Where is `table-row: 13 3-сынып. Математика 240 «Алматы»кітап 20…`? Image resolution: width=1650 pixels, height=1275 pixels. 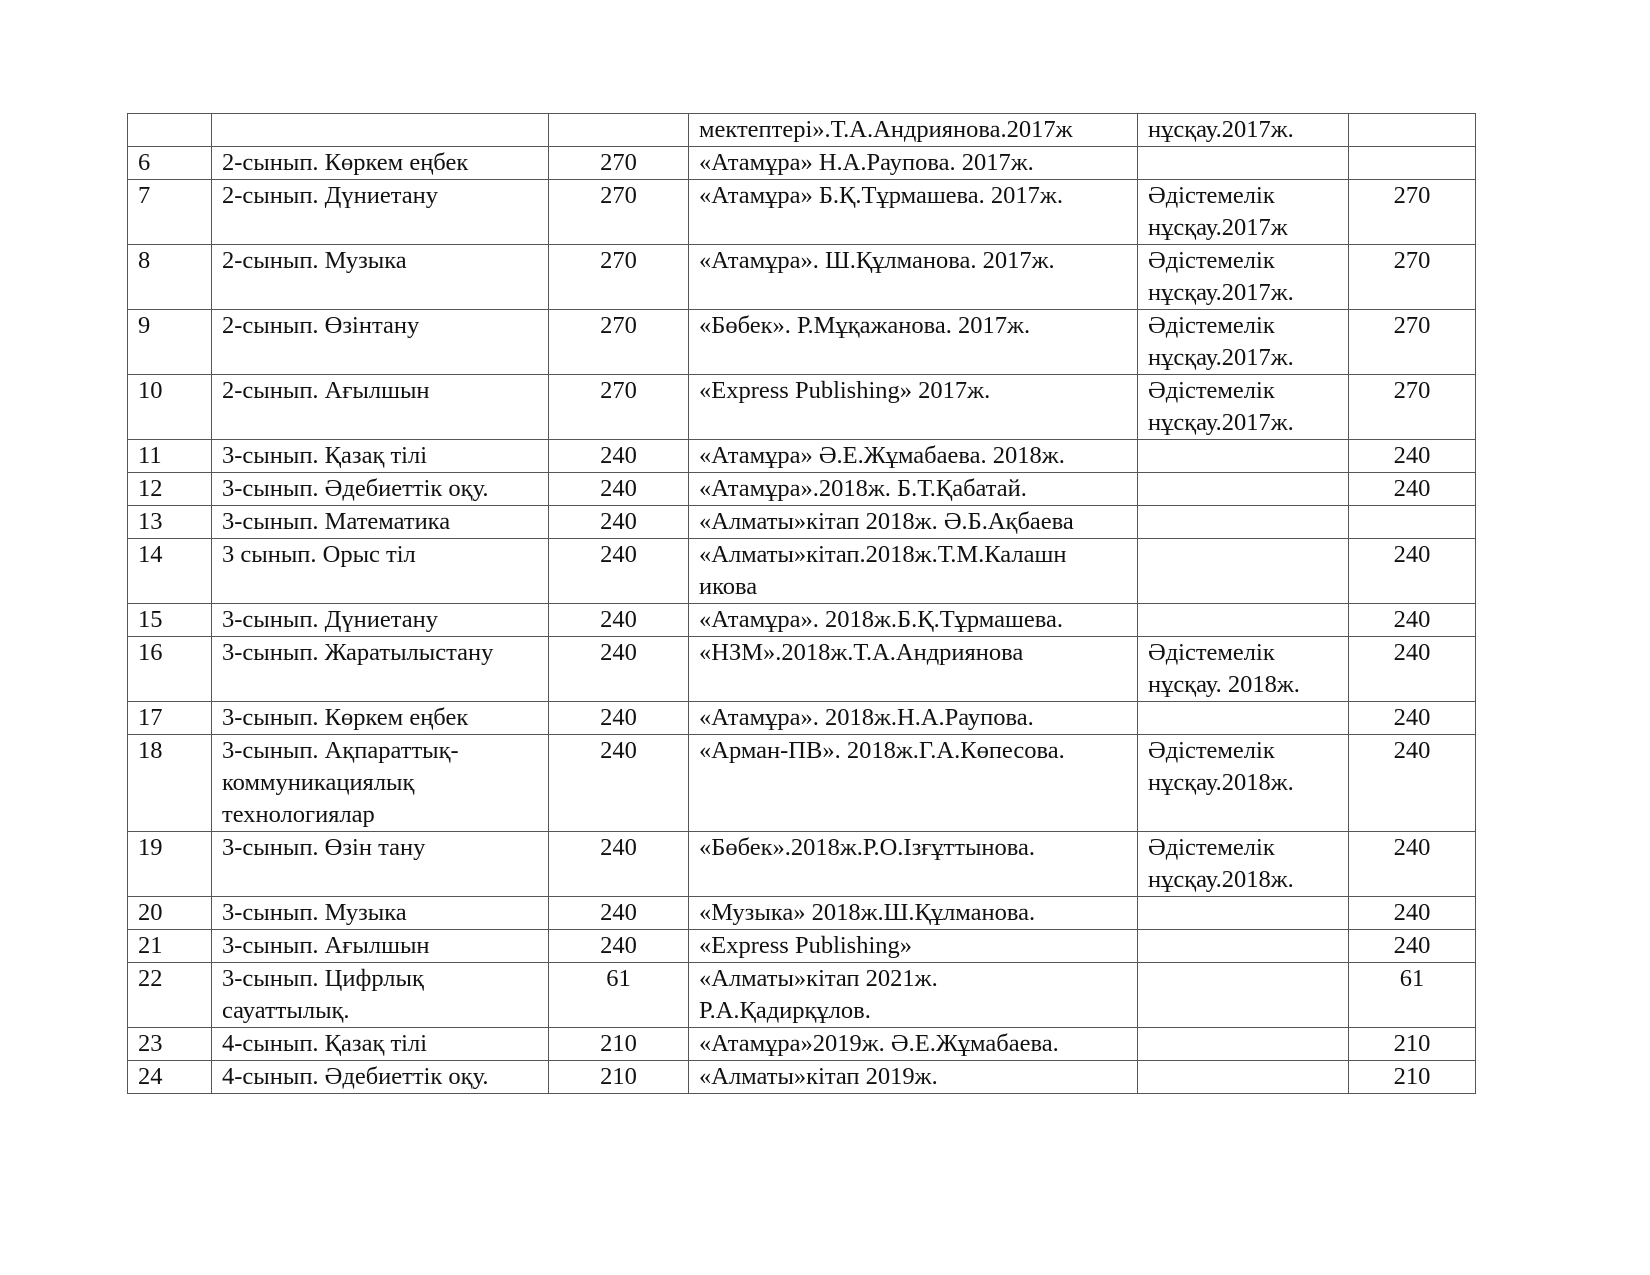
table-row: 13 3-сынып. Математика 240 «Алматы»кітап 20… is located at coordinates (801, 522).